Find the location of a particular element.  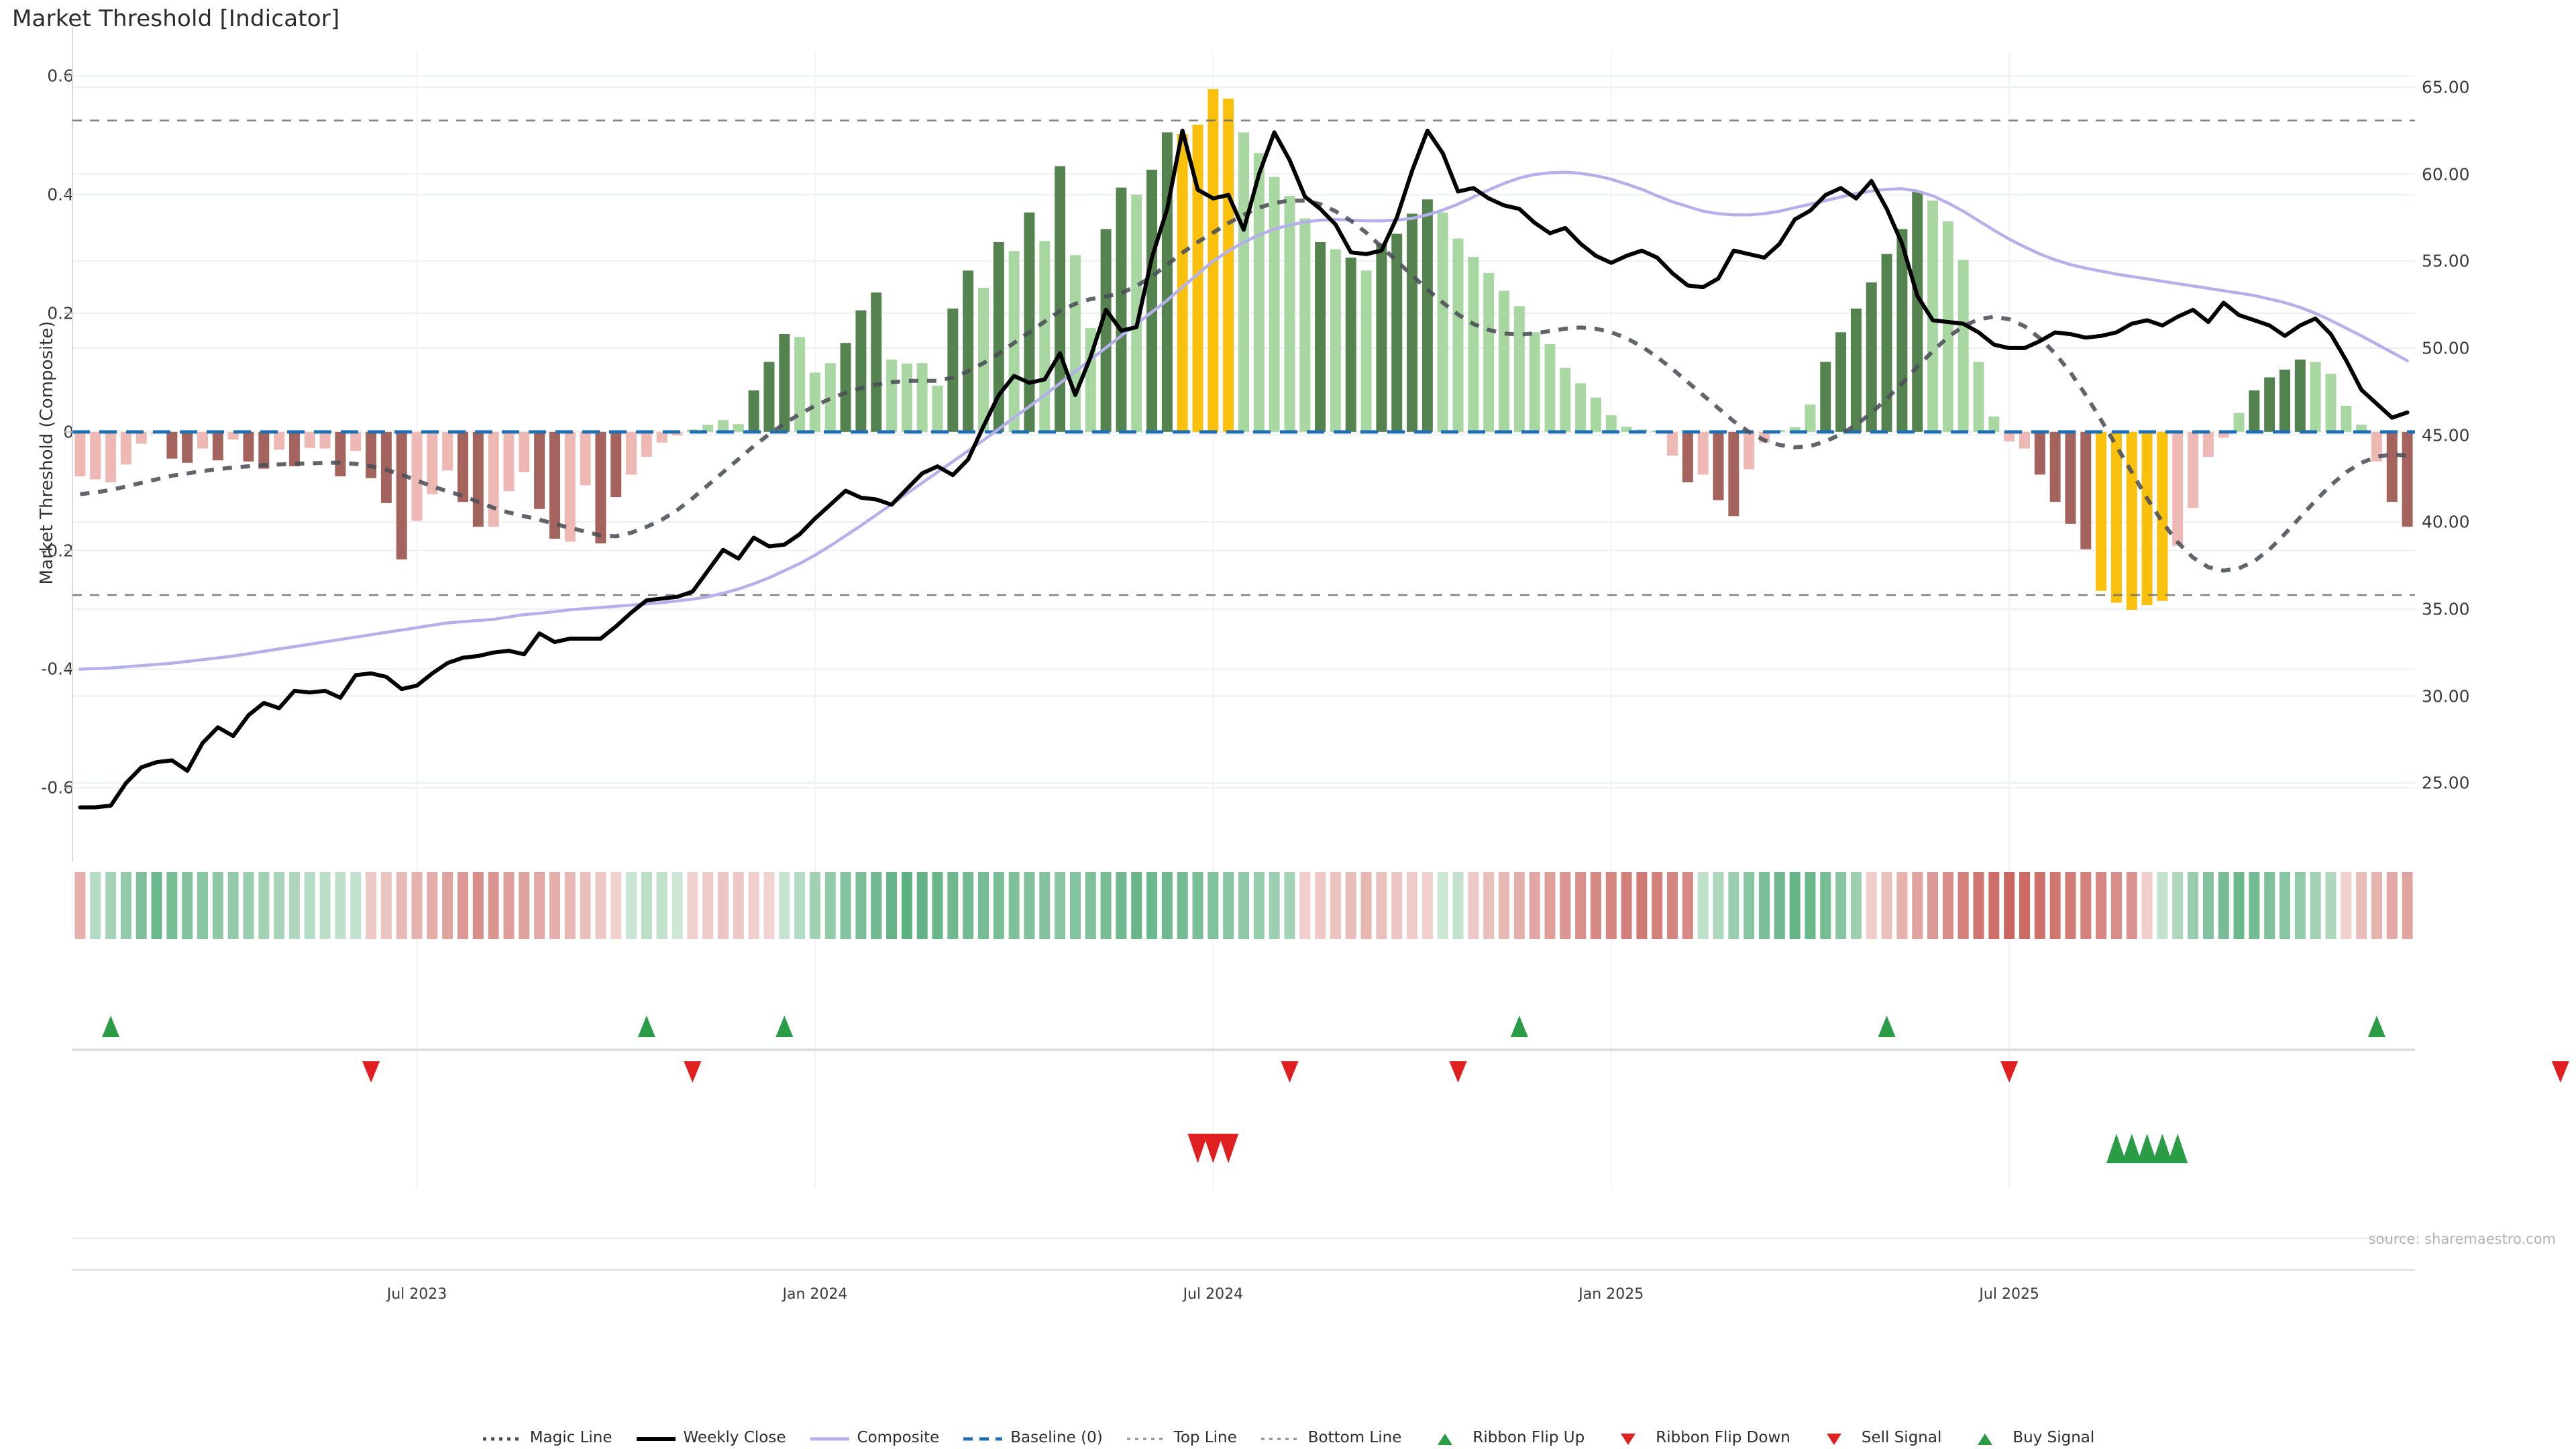

sell-signal-marker is located at coordinates (1197, 1148).